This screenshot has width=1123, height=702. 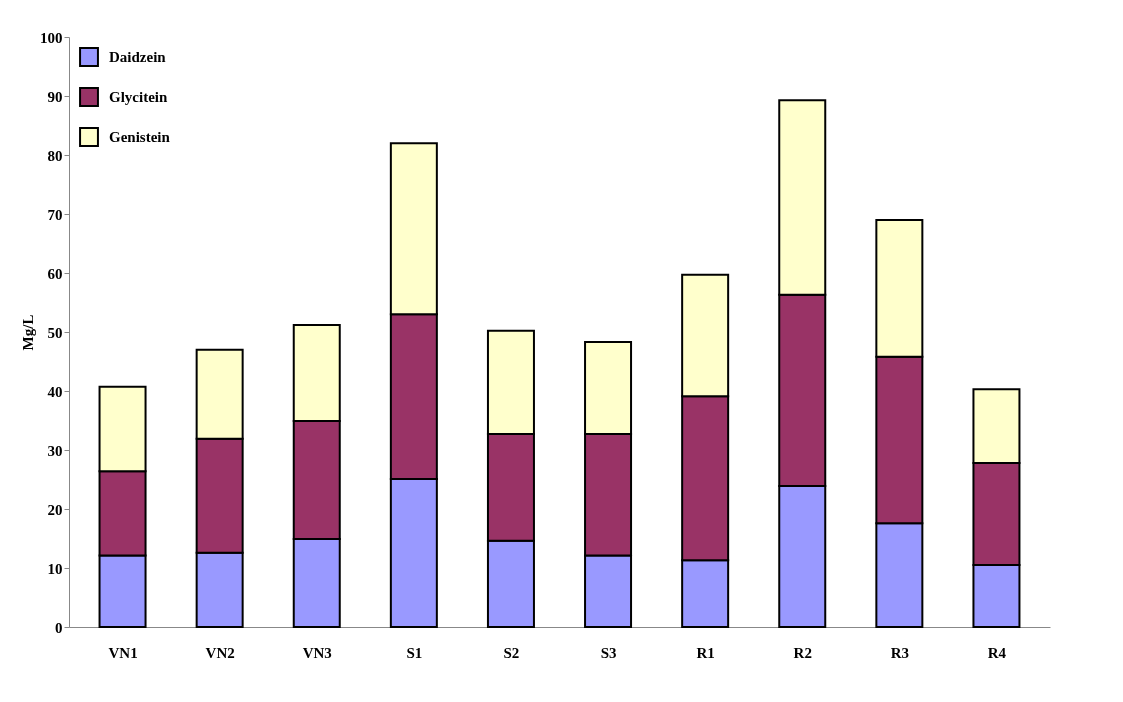 What do you see at coordinates (220, 652) in the screenshot?
I see `x-tick-label: VN2` at bounding box center [220, 652].